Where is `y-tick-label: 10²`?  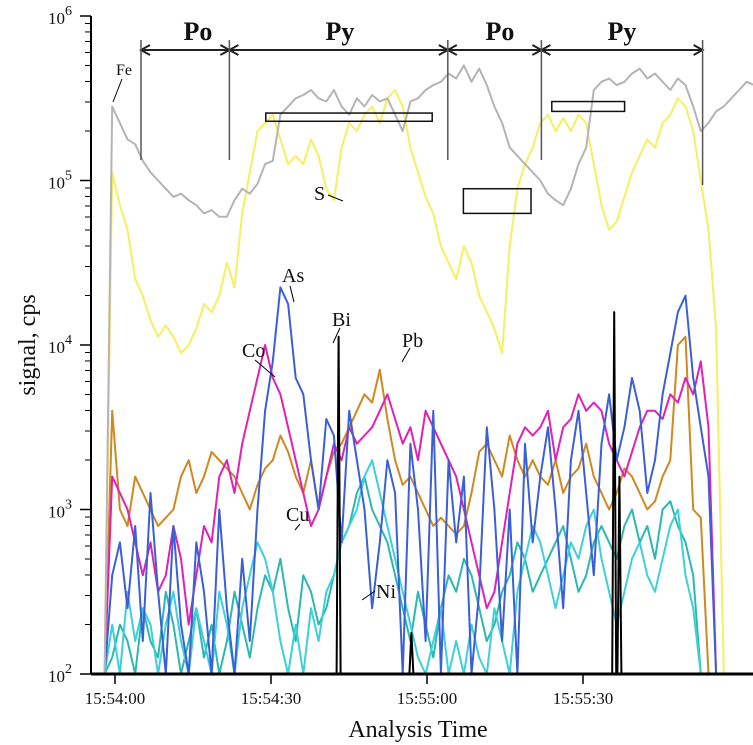 y-tick-label: 10² is located at coordinates (60, 674).